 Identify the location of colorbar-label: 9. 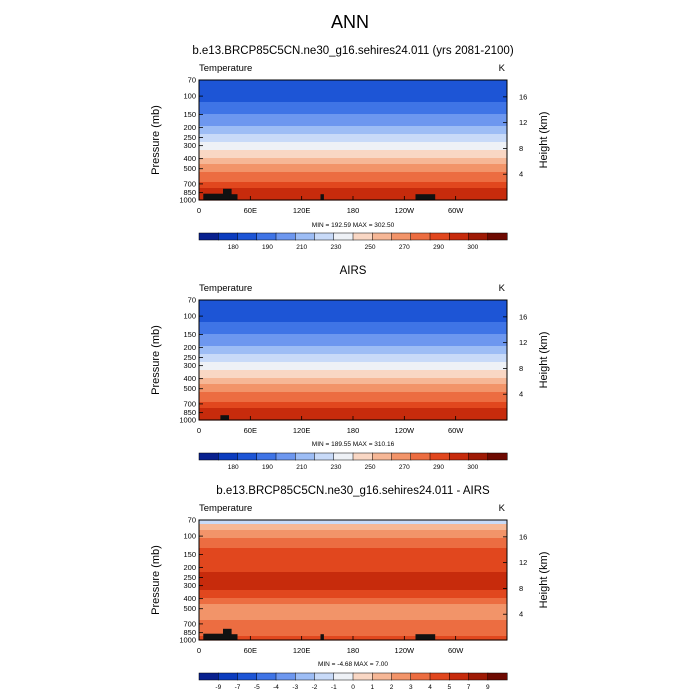
(488, 687).